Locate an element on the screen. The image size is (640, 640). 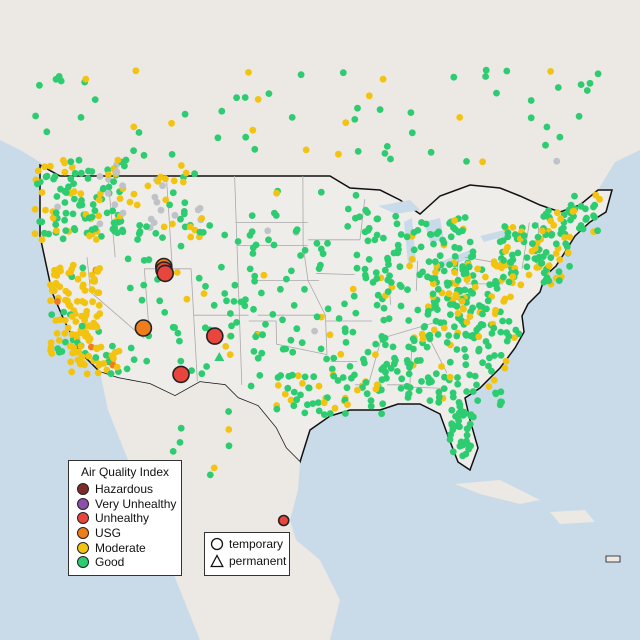
state-border-line is located at coordinates (425, 387).